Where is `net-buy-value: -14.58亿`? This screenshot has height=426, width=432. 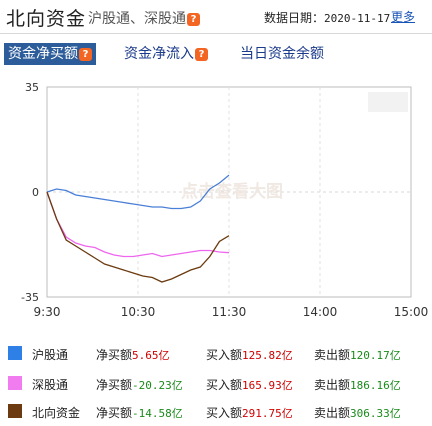
net-buy-value: -14.58亿 is located at coordinates (157, 413).